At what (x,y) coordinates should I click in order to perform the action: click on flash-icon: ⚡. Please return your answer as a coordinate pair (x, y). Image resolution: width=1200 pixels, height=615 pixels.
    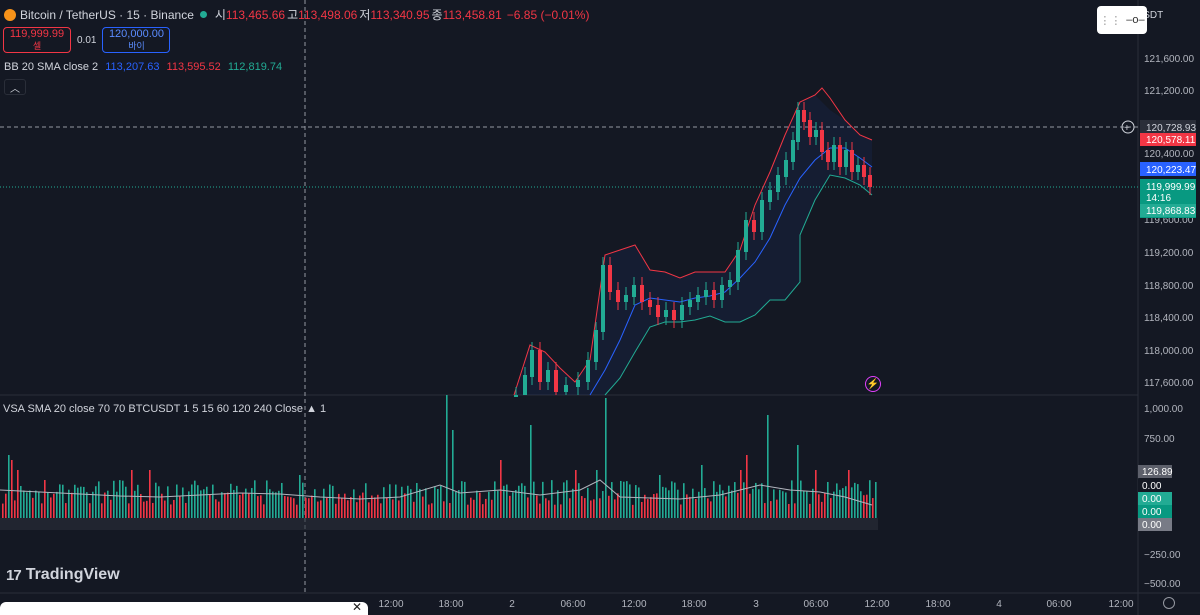
    Looking at the image, I should click on (873, 384).